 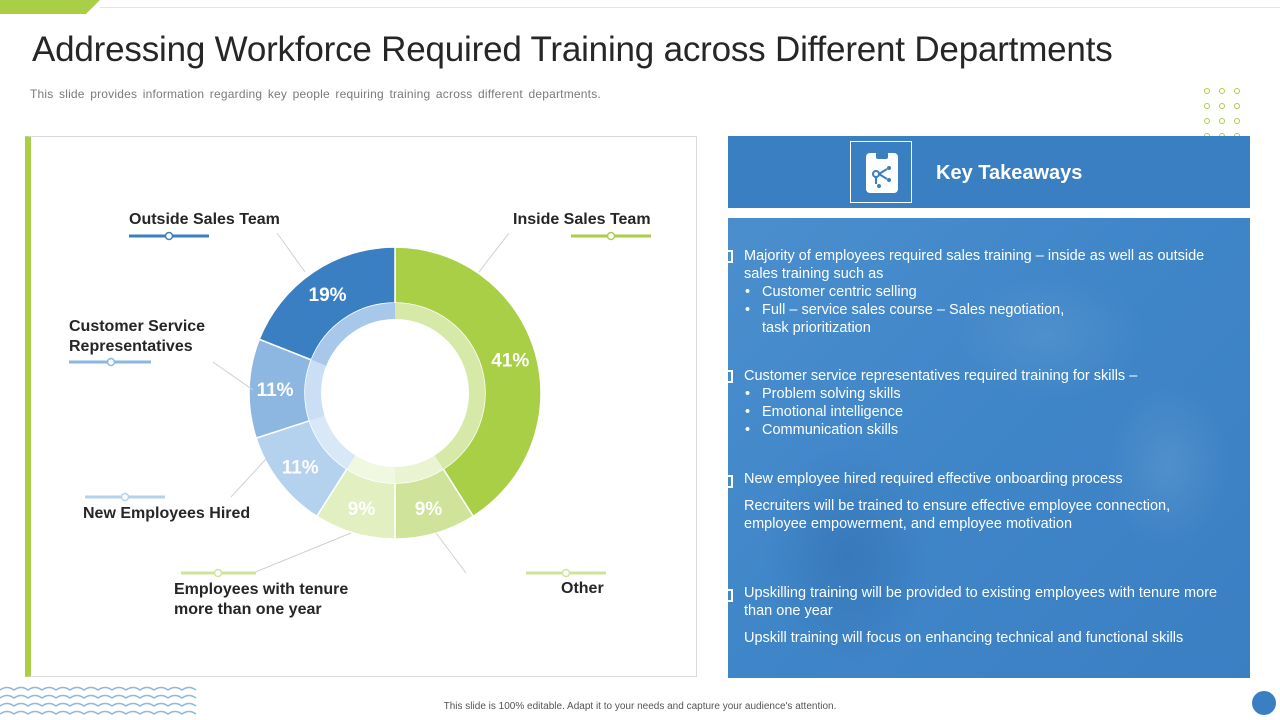 I want to click on legend-label-csr-line2: Representatives, so click(x=131, y=346).